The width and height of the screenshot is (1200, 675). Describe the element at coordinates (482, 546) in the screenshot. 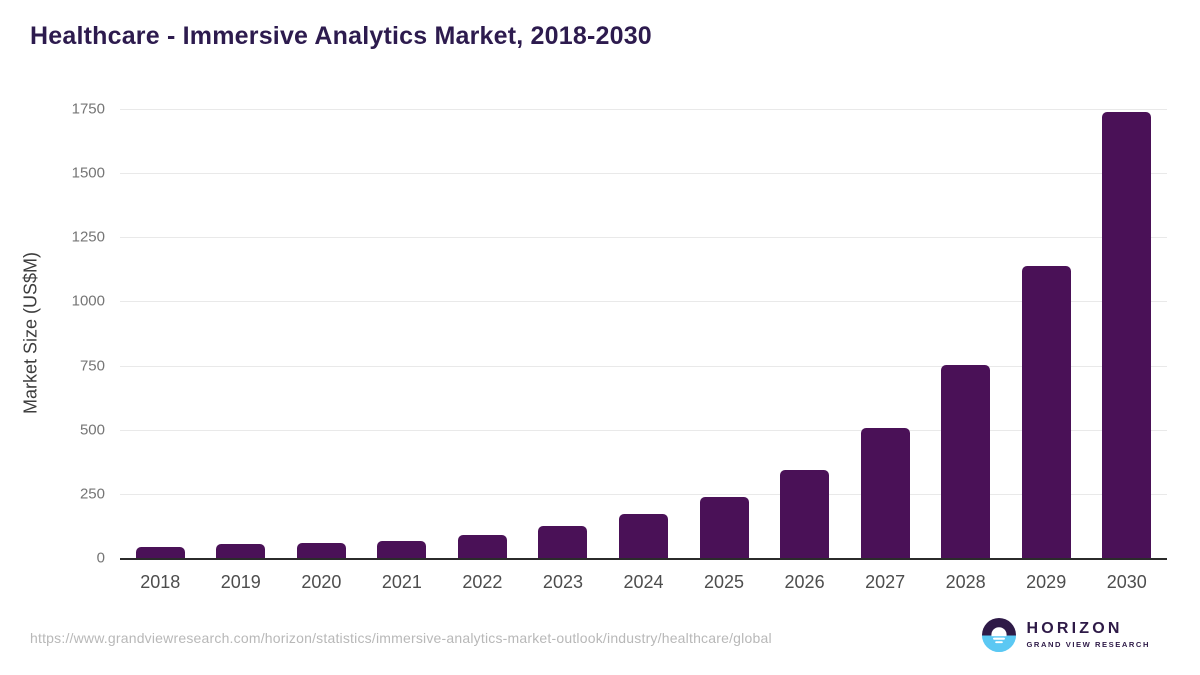

I see `bar-2022` at that location.